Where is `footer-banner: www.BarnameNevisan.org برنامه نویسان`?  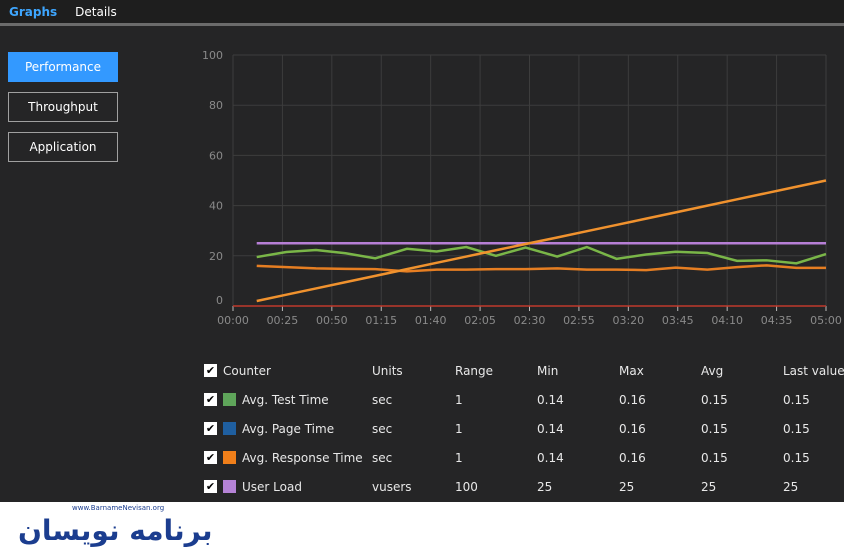 footer-banner: www.BarnameNevisan.org برنامه نویسان is located at coordinates (422, 527).